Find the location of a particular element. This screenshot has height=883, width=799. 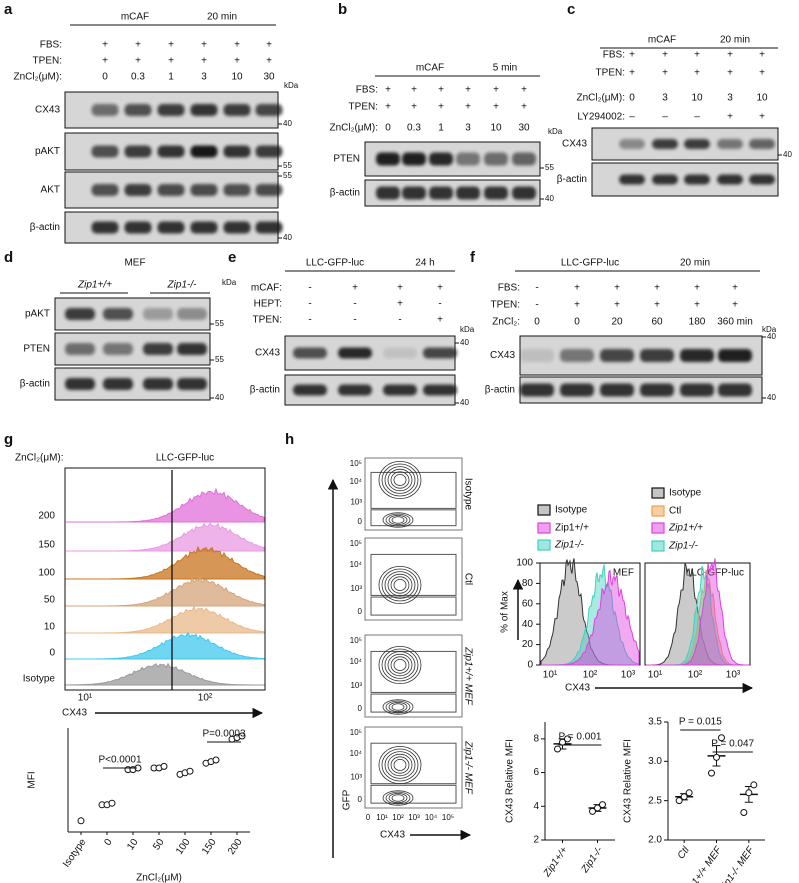

x-tick-label: 0 is located at coordinates (108, 842).